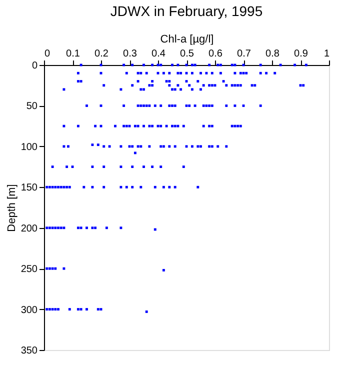 The width and height of the screenshot is (338, 384). I want to click on y-tick-label: 100, so click(29, 147).